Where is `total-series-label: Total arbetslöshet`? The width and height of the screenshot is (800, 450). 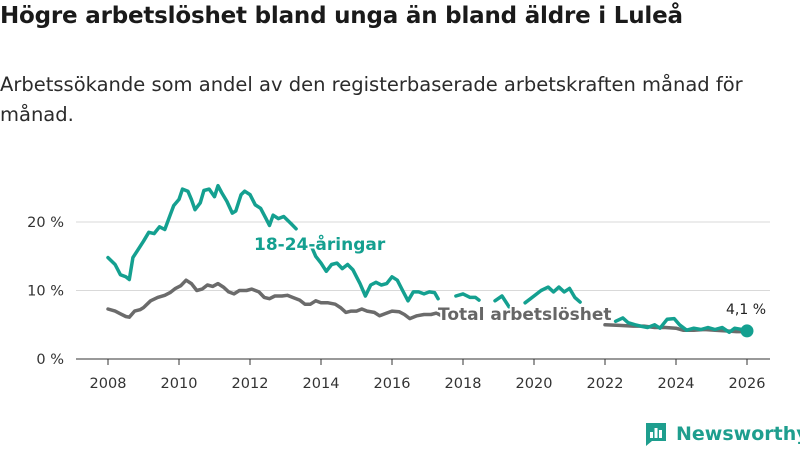
total-series-label: Total arbetslöshet is located at coordinates (525, 315).